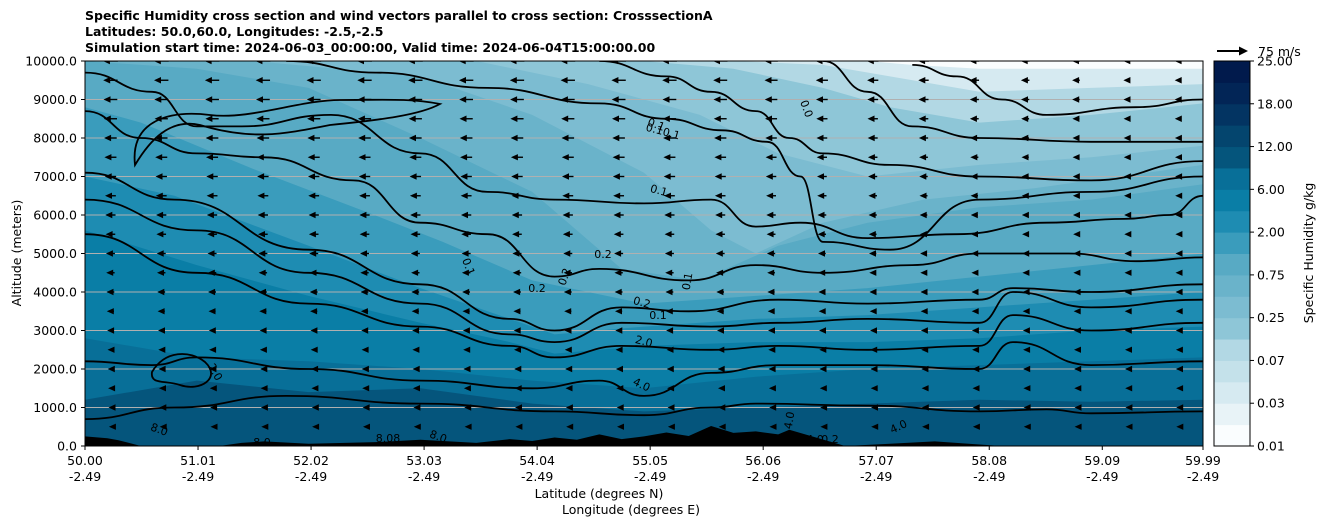 Image resolution: width=1326 pixels, height=526 pixels. I want to click on terrain, so click(644, 436).